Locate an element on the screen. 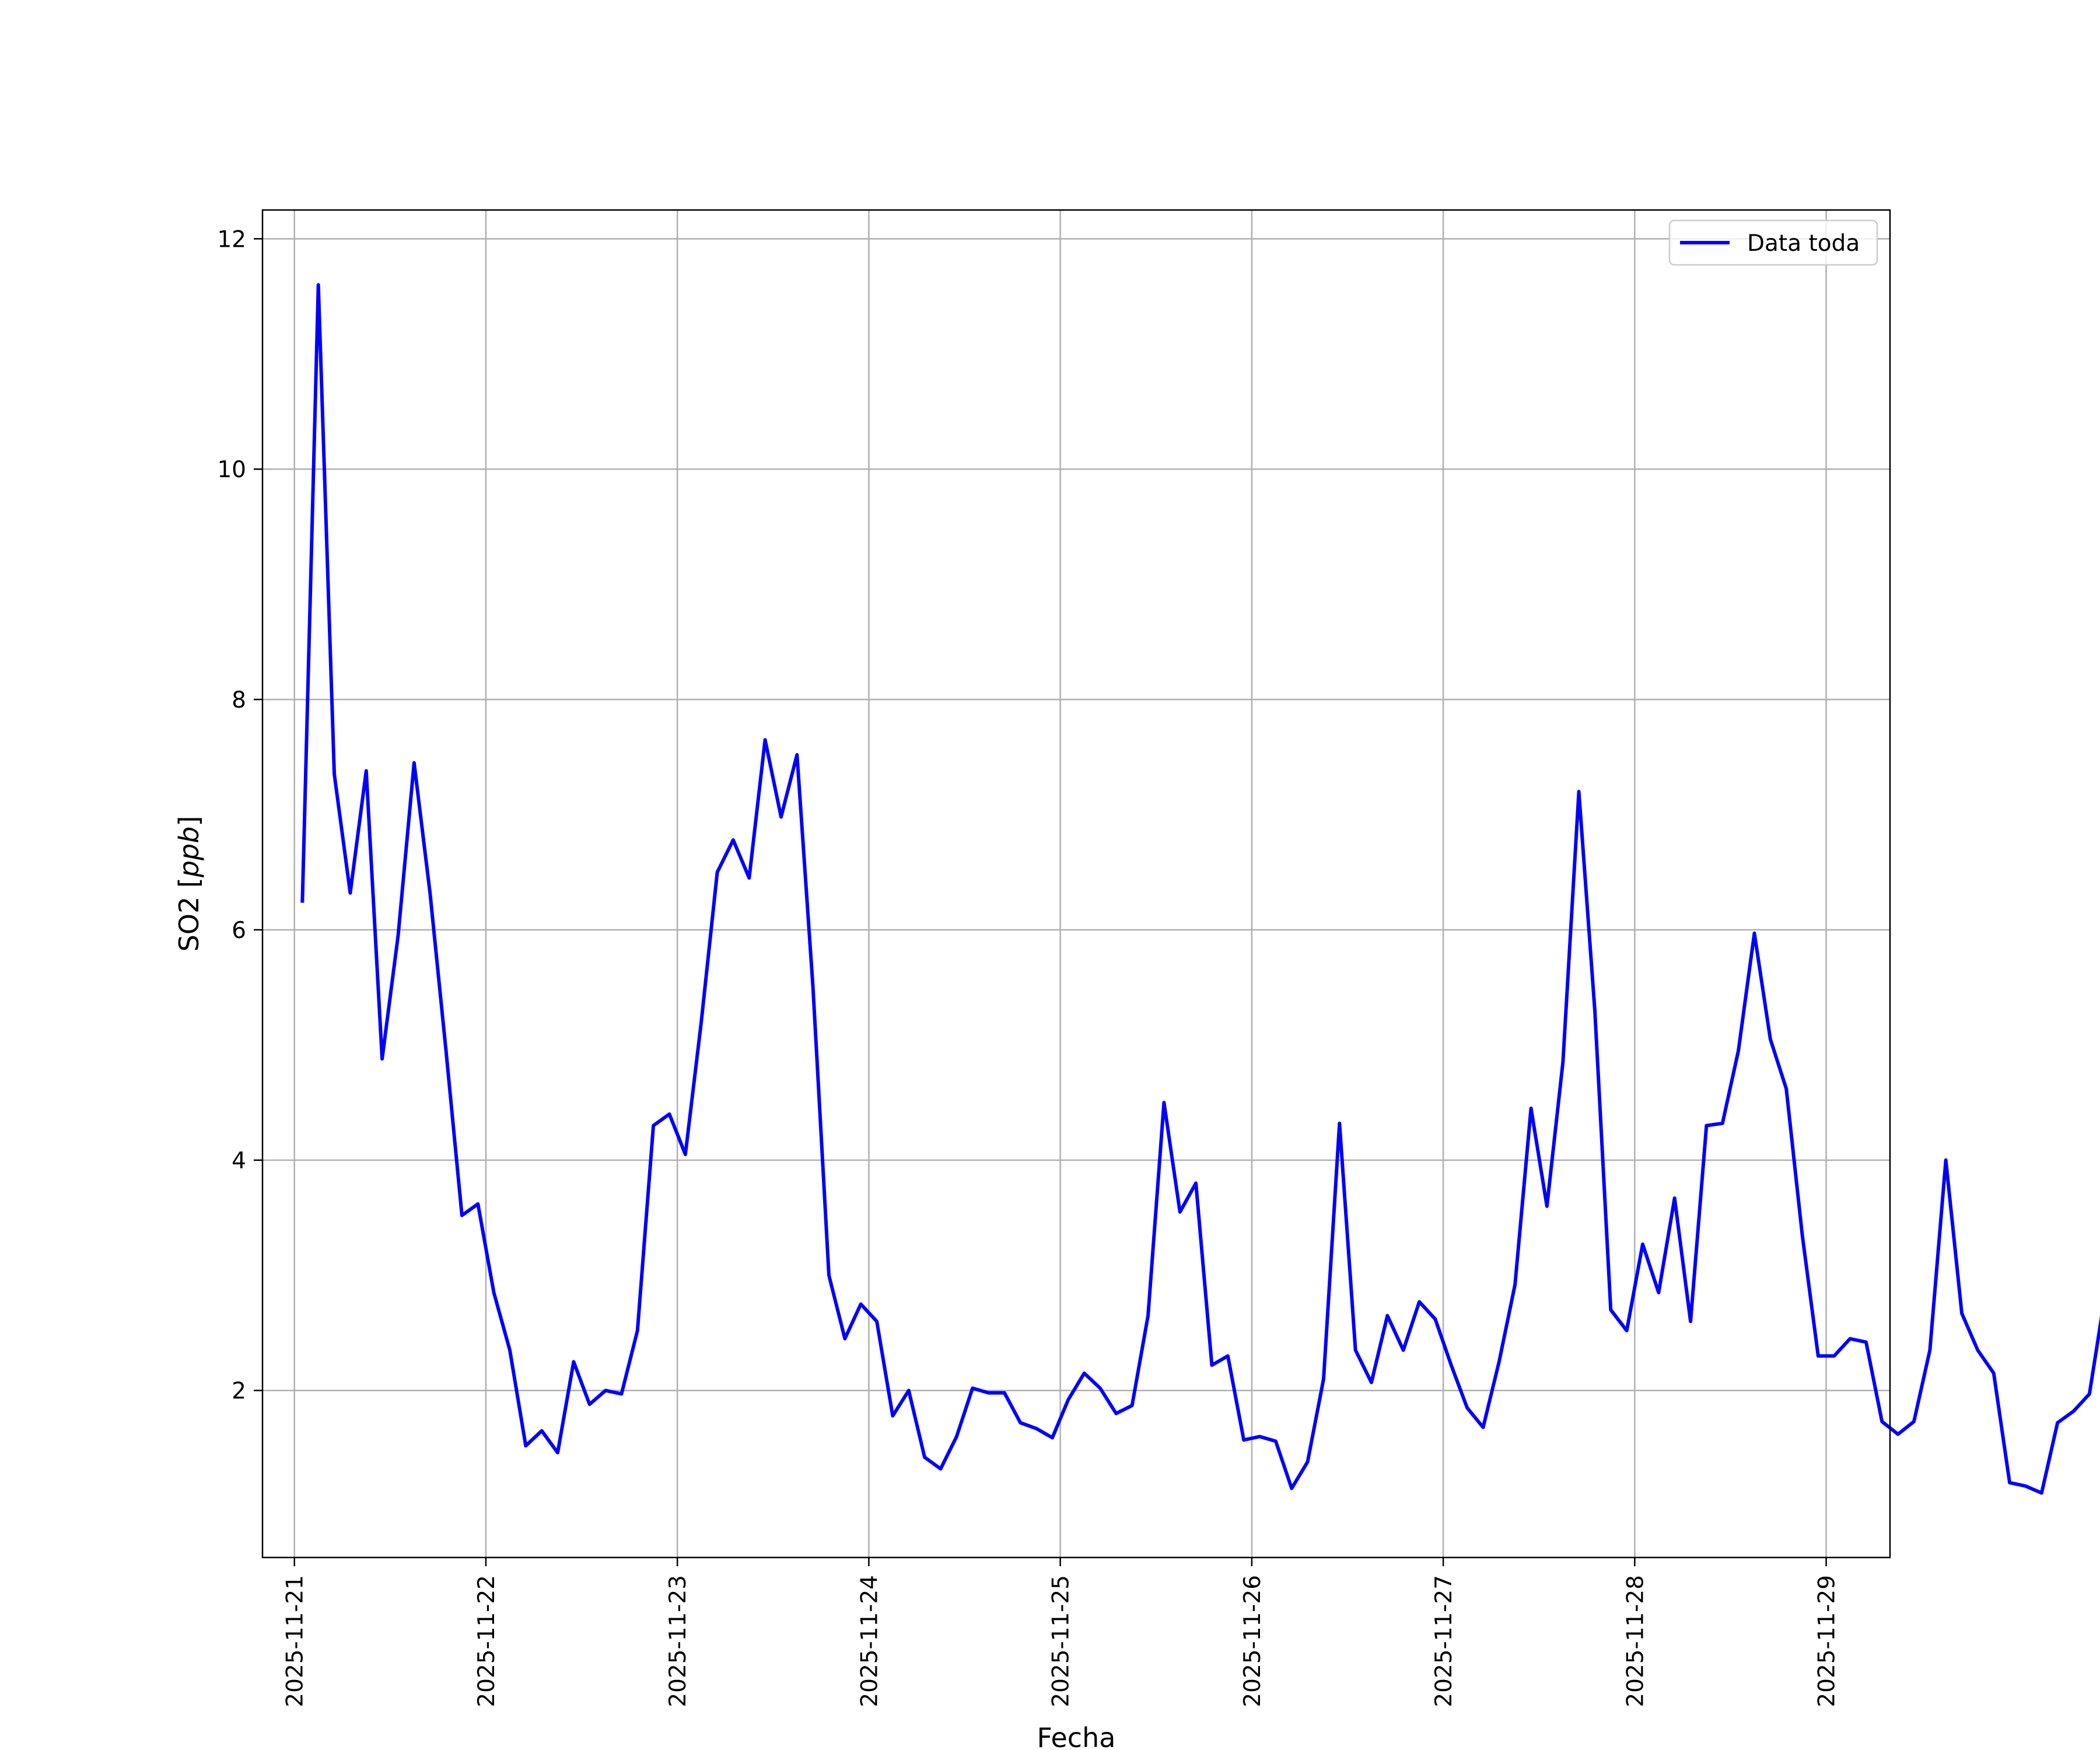 This screenshot has width=2100, height=1750. x-tick-label: 2025-11-22 is located at coordinates (487, 1641).